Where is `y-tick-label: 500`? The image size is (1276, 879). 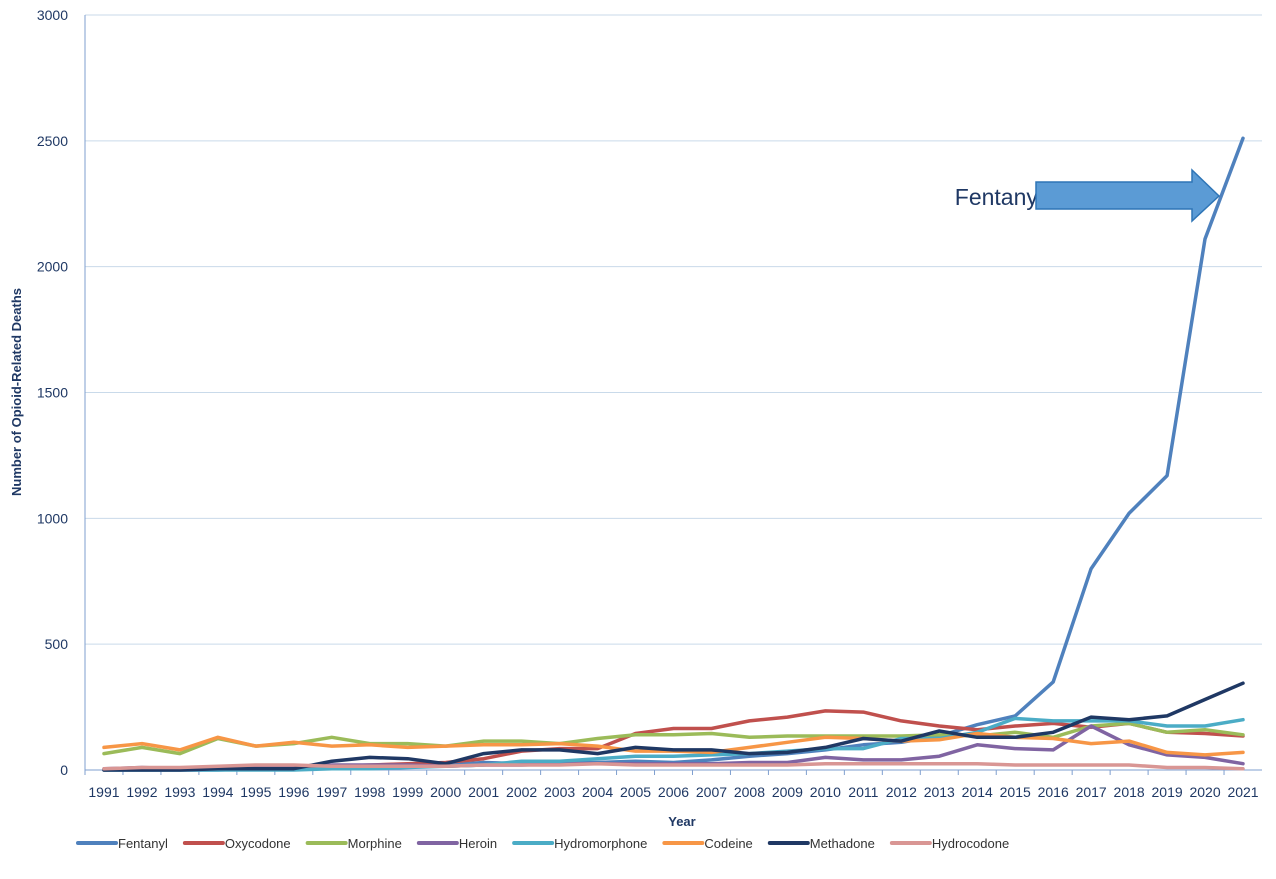 y-tick-label: 500 is located at coordinates (57, 644).